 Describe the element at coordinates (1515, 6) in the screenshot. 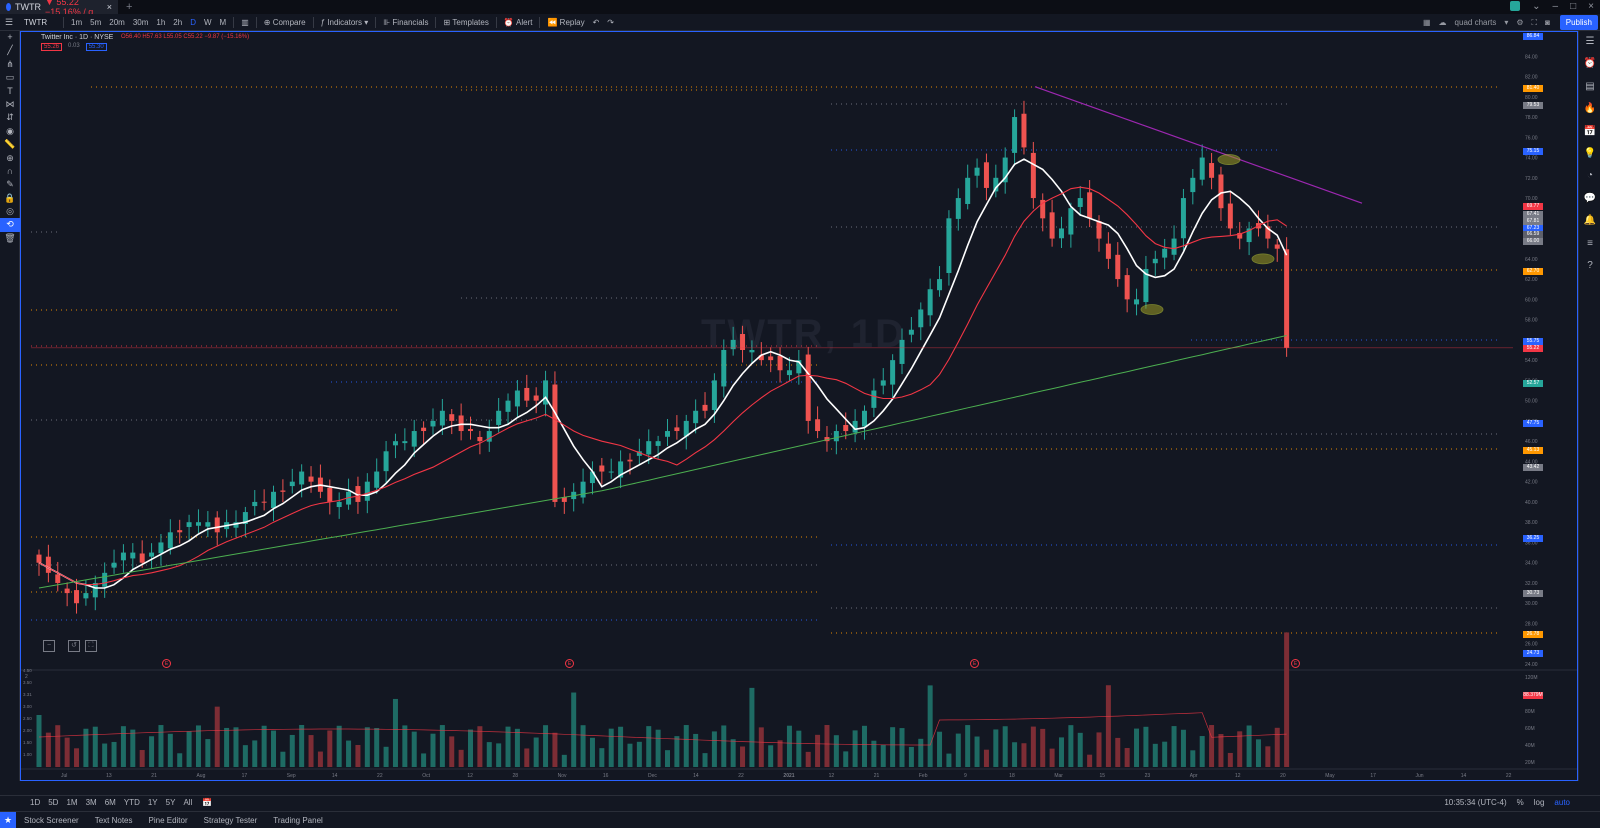

I see `extension-icon` at that location.